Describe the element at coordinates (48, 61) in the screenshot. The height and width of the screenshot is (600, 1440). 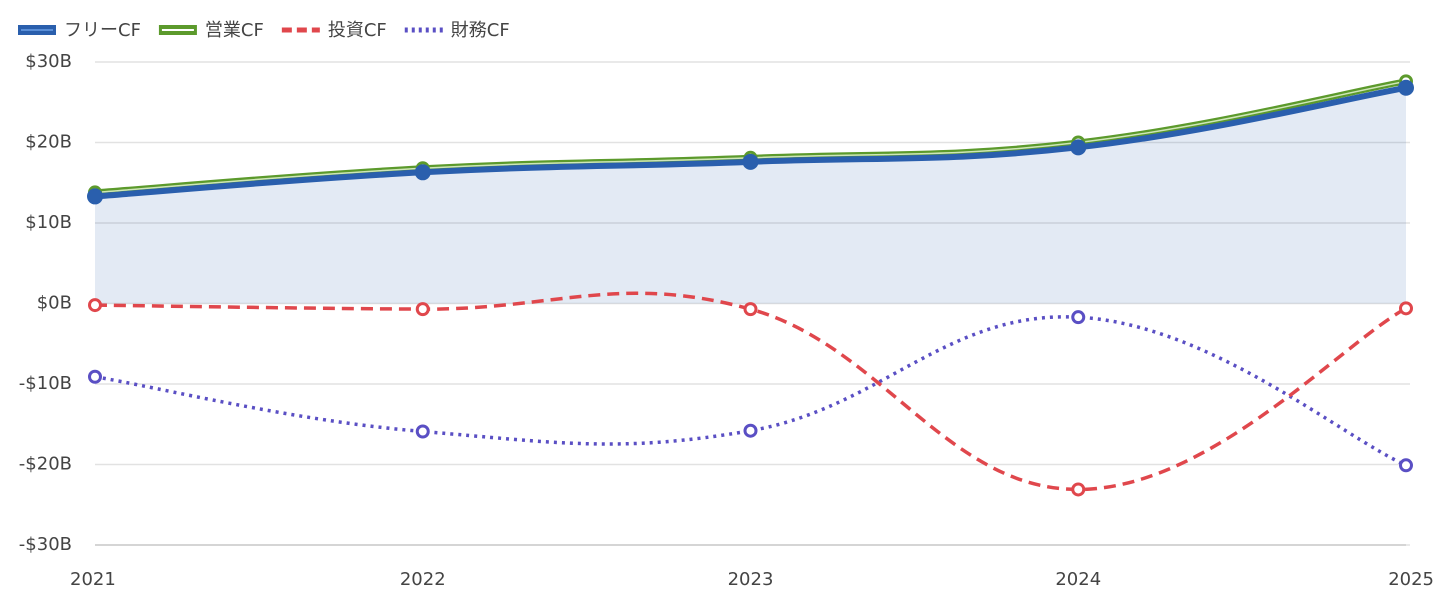
I see `y-tick-label: $30B` at that location.